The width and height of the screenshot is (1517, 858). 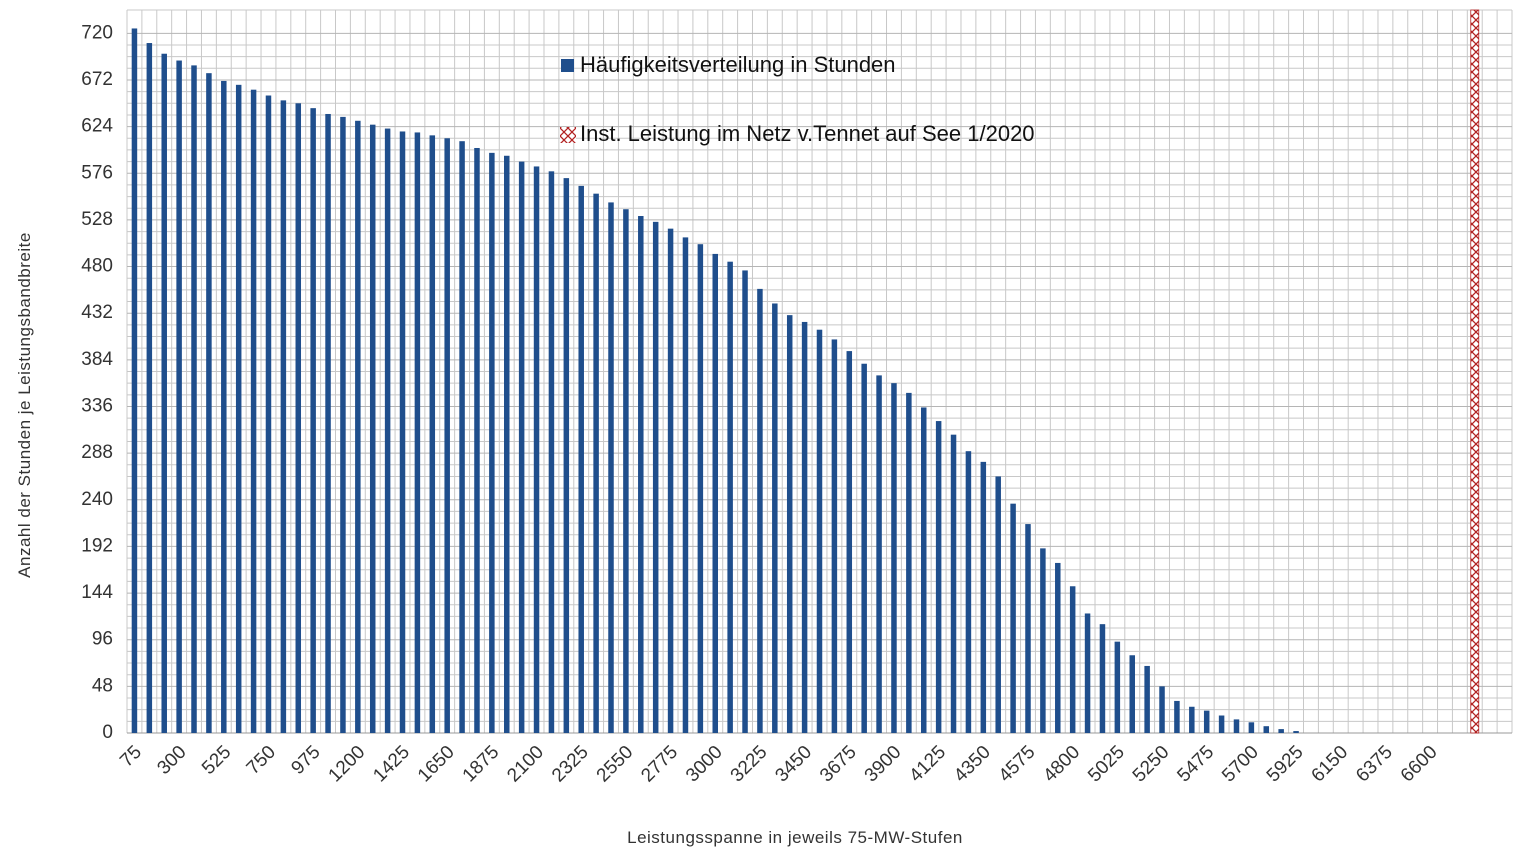 I want to click on x-tick-label: 1875, so click(x=481, y=764).